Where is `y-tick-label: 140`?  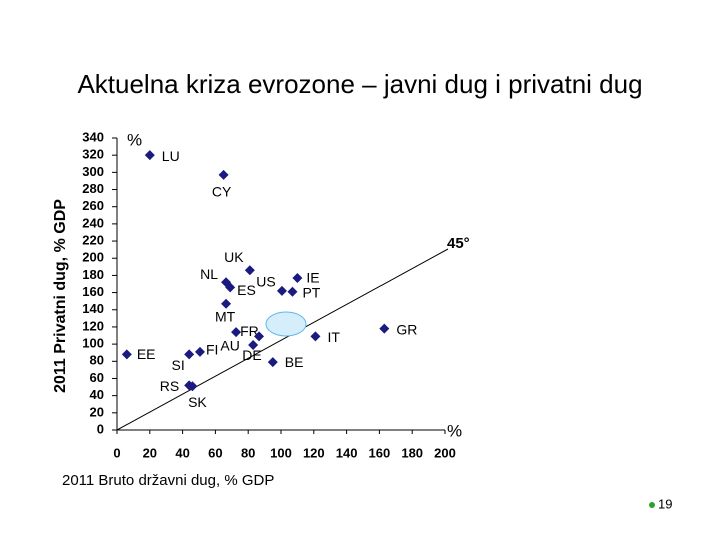
y-tick-label: 140 is located at coordinates (93, 308).